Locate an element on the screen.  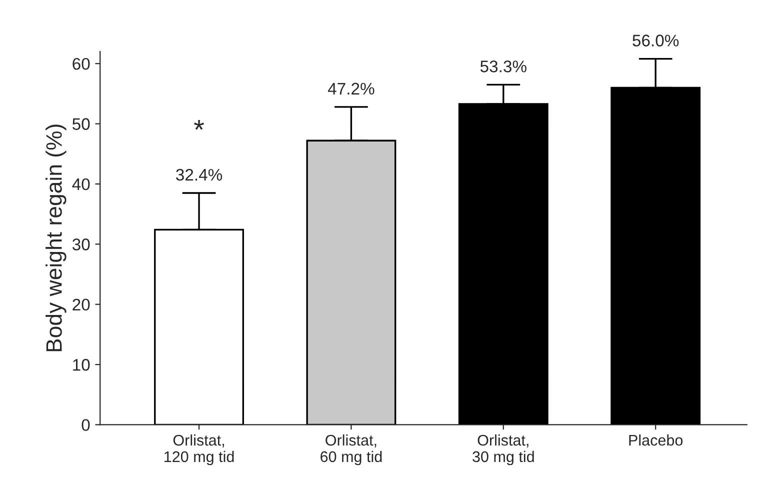
y-tick-label: 30 is located at coordinates (81, 244).